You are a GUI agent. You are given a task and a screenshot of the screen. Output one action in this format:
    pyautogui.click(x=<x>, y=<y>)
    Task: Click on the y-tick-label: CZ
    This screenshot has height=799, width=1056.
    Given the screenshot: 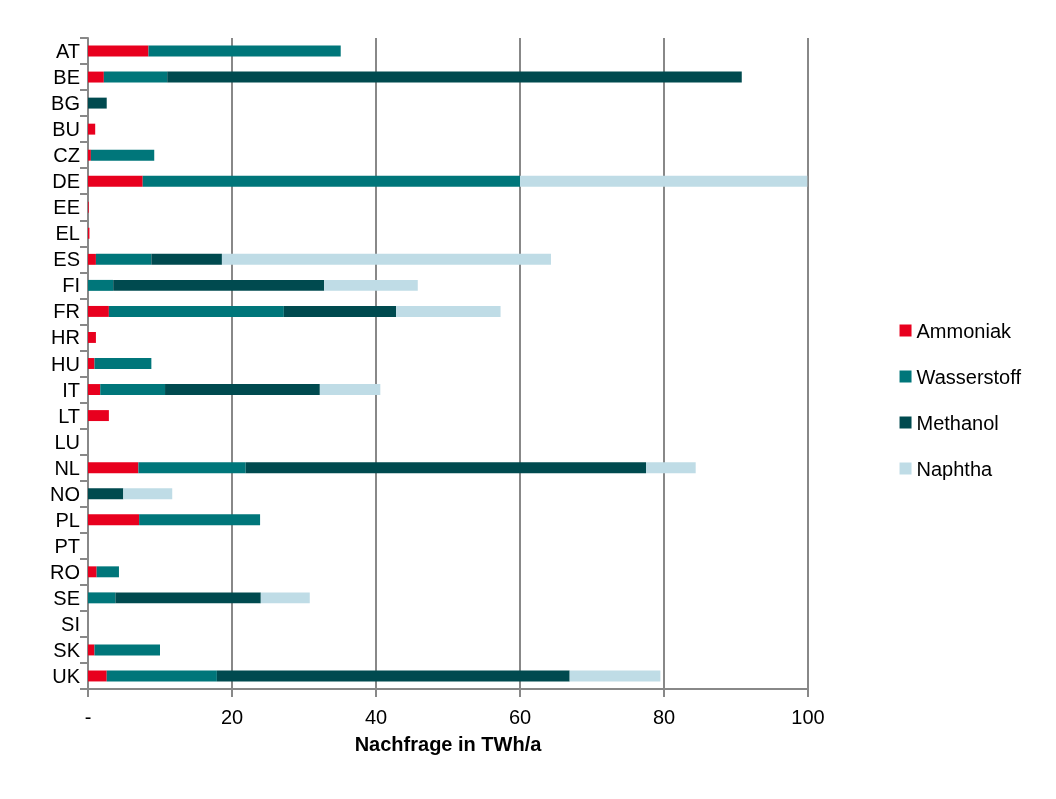 What is the action you would take?
    pyautogui.click(x=66, y=155)
    